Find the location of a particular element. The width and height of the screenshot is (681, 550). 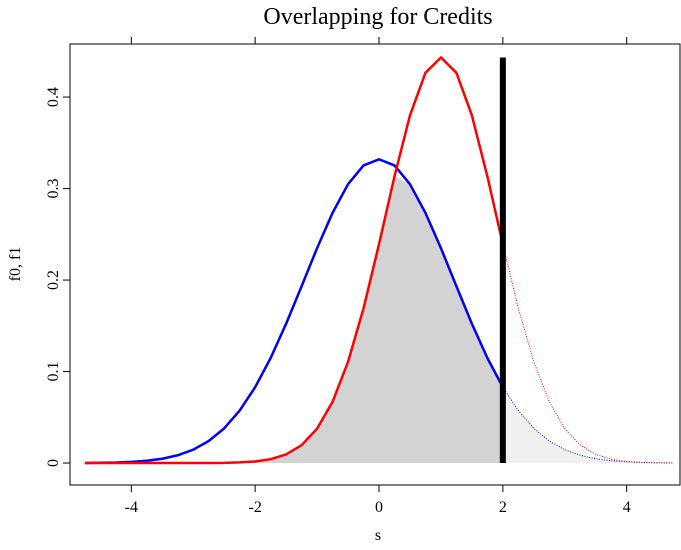

y-tick-label: 0.1 is located at coordinates (53, 372).